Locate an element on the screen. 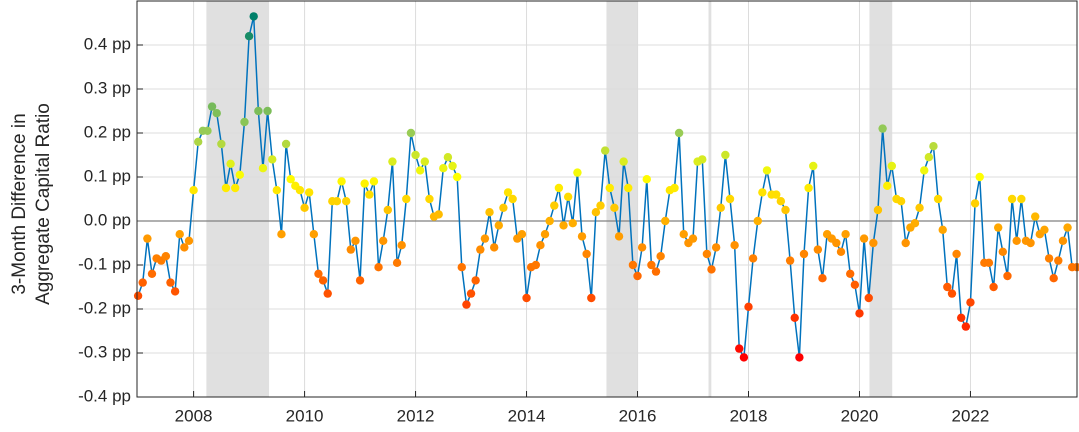  x-tick-label: 2014 is located at coordinates (527, 415).